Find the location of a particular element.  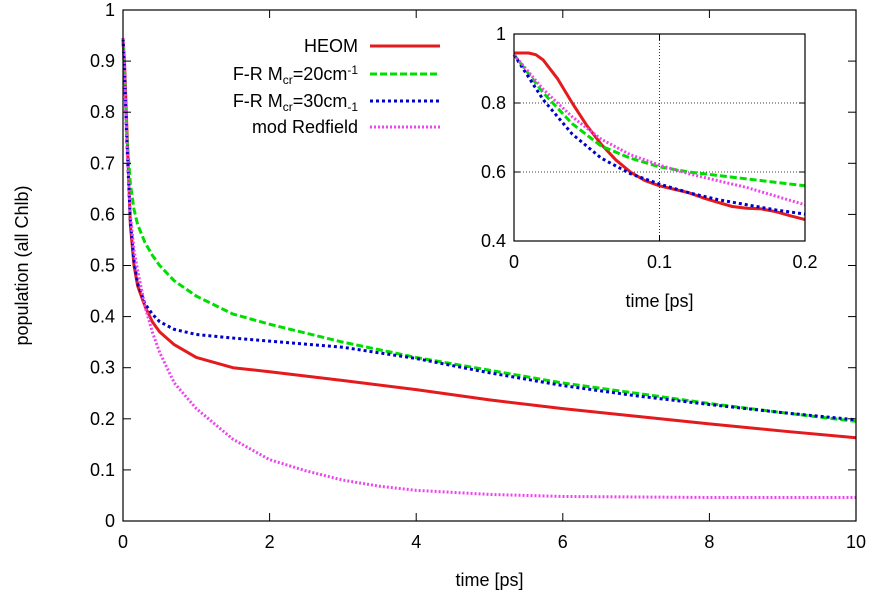

main-ytick-label-0: 0 is located at coordinates (110, 521).